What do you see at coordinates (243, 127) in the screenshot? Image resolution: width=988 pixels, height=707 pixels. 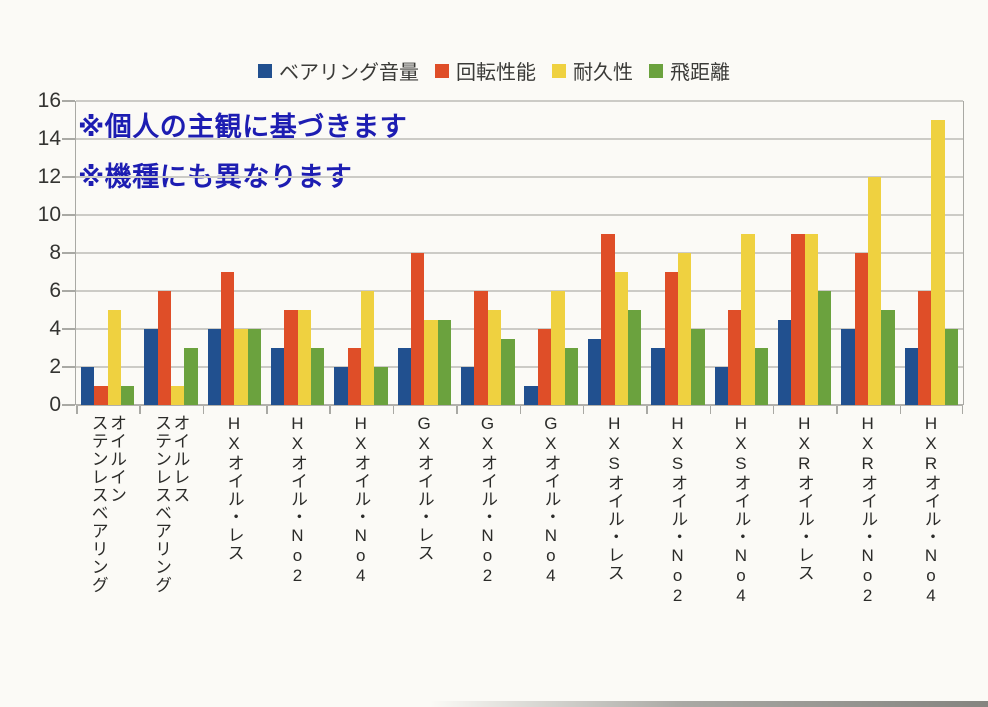 I see `annotation-note-1: ※個人の主観に基づきます` at bounding box center [243, 127].